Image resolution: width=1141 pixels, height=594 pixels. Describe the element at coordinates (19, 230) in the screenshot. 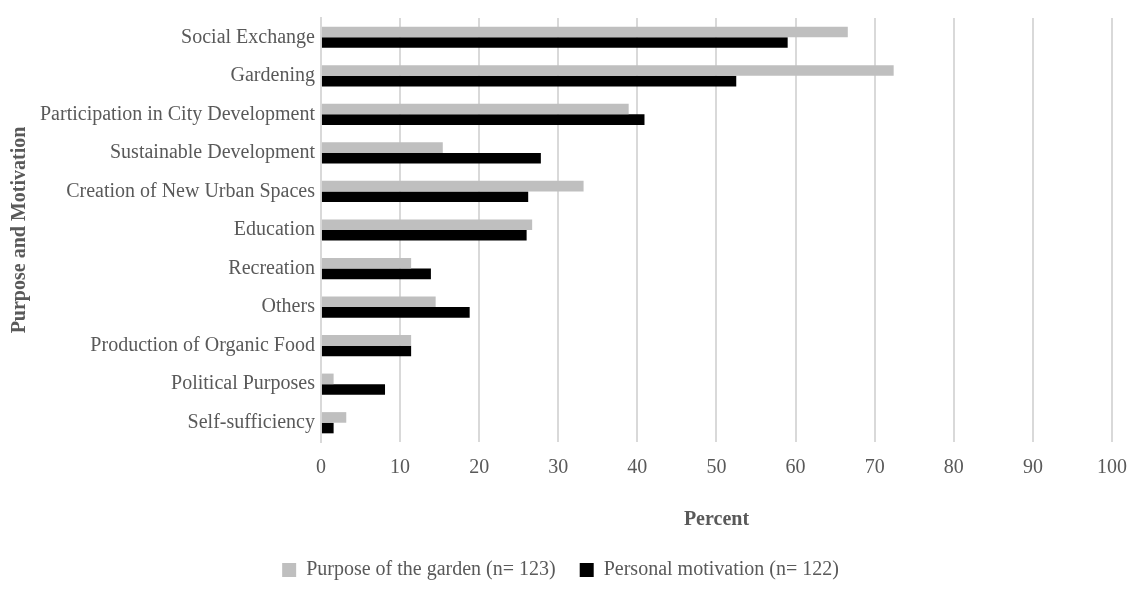

I see `y-axis-title: Purpose and Motivation` at that location.